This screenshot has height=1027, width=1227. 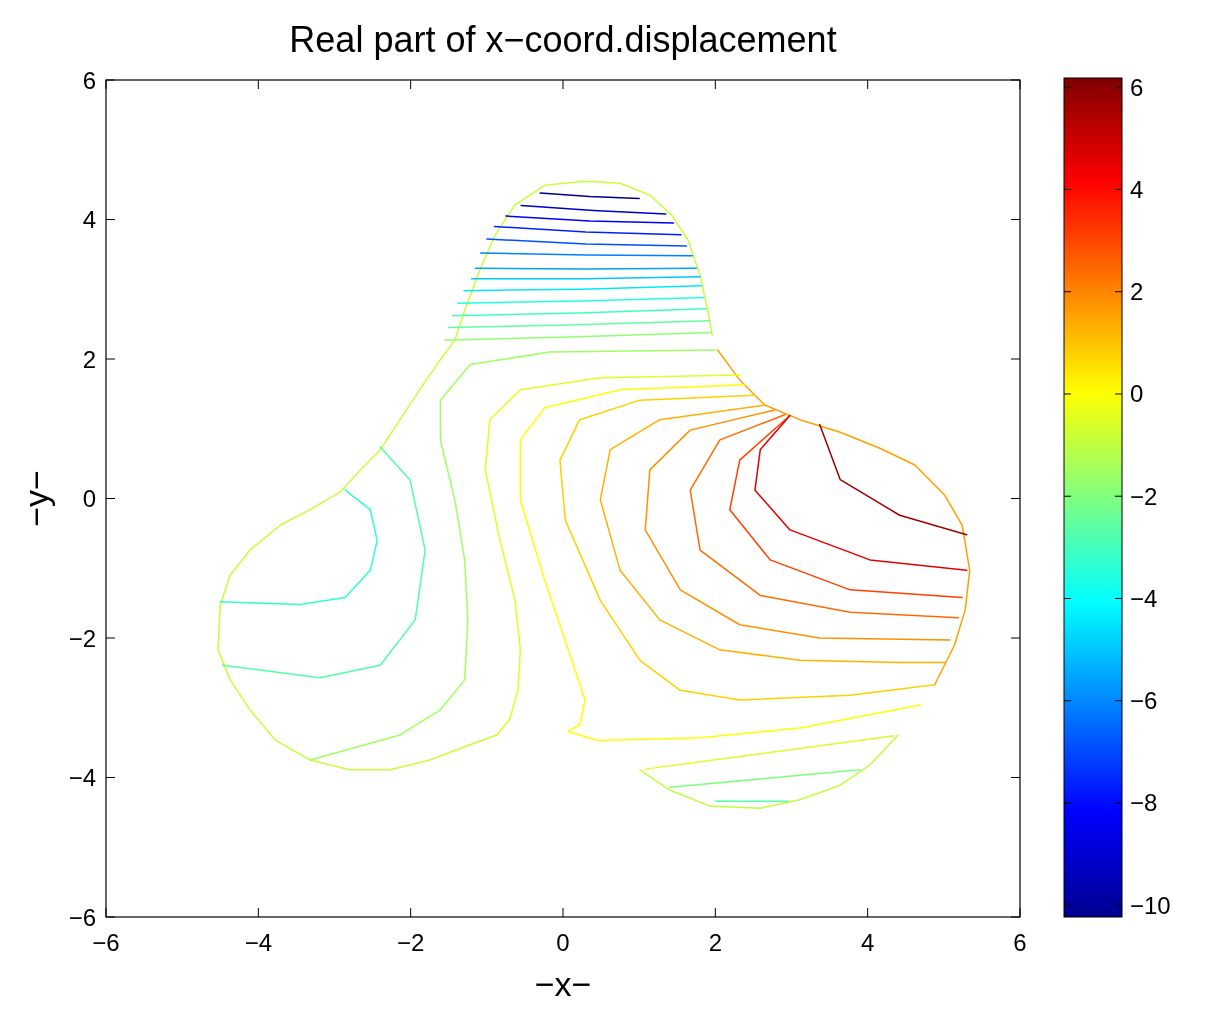 What do you see at coordinates (1137, 87) in the screenshot?
I see `color-bar-label: 6` at bounding box center [1137, 87].